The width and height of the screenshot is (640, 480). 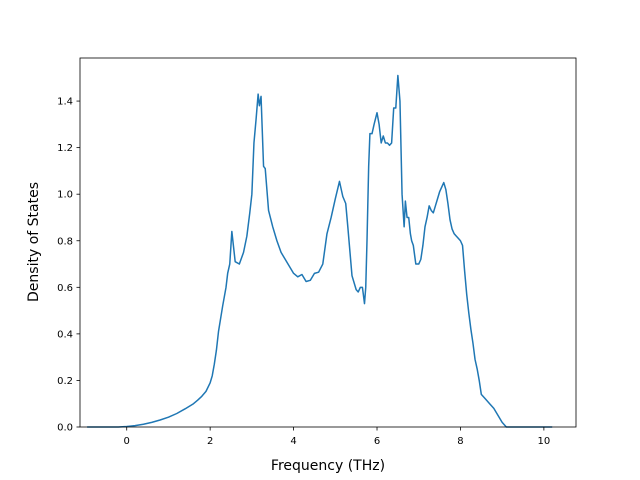 What do you see at coordinates (65, 288) in the screenshot?
I see `y-tick-label: 0.6` at bounding box center [65, 288].